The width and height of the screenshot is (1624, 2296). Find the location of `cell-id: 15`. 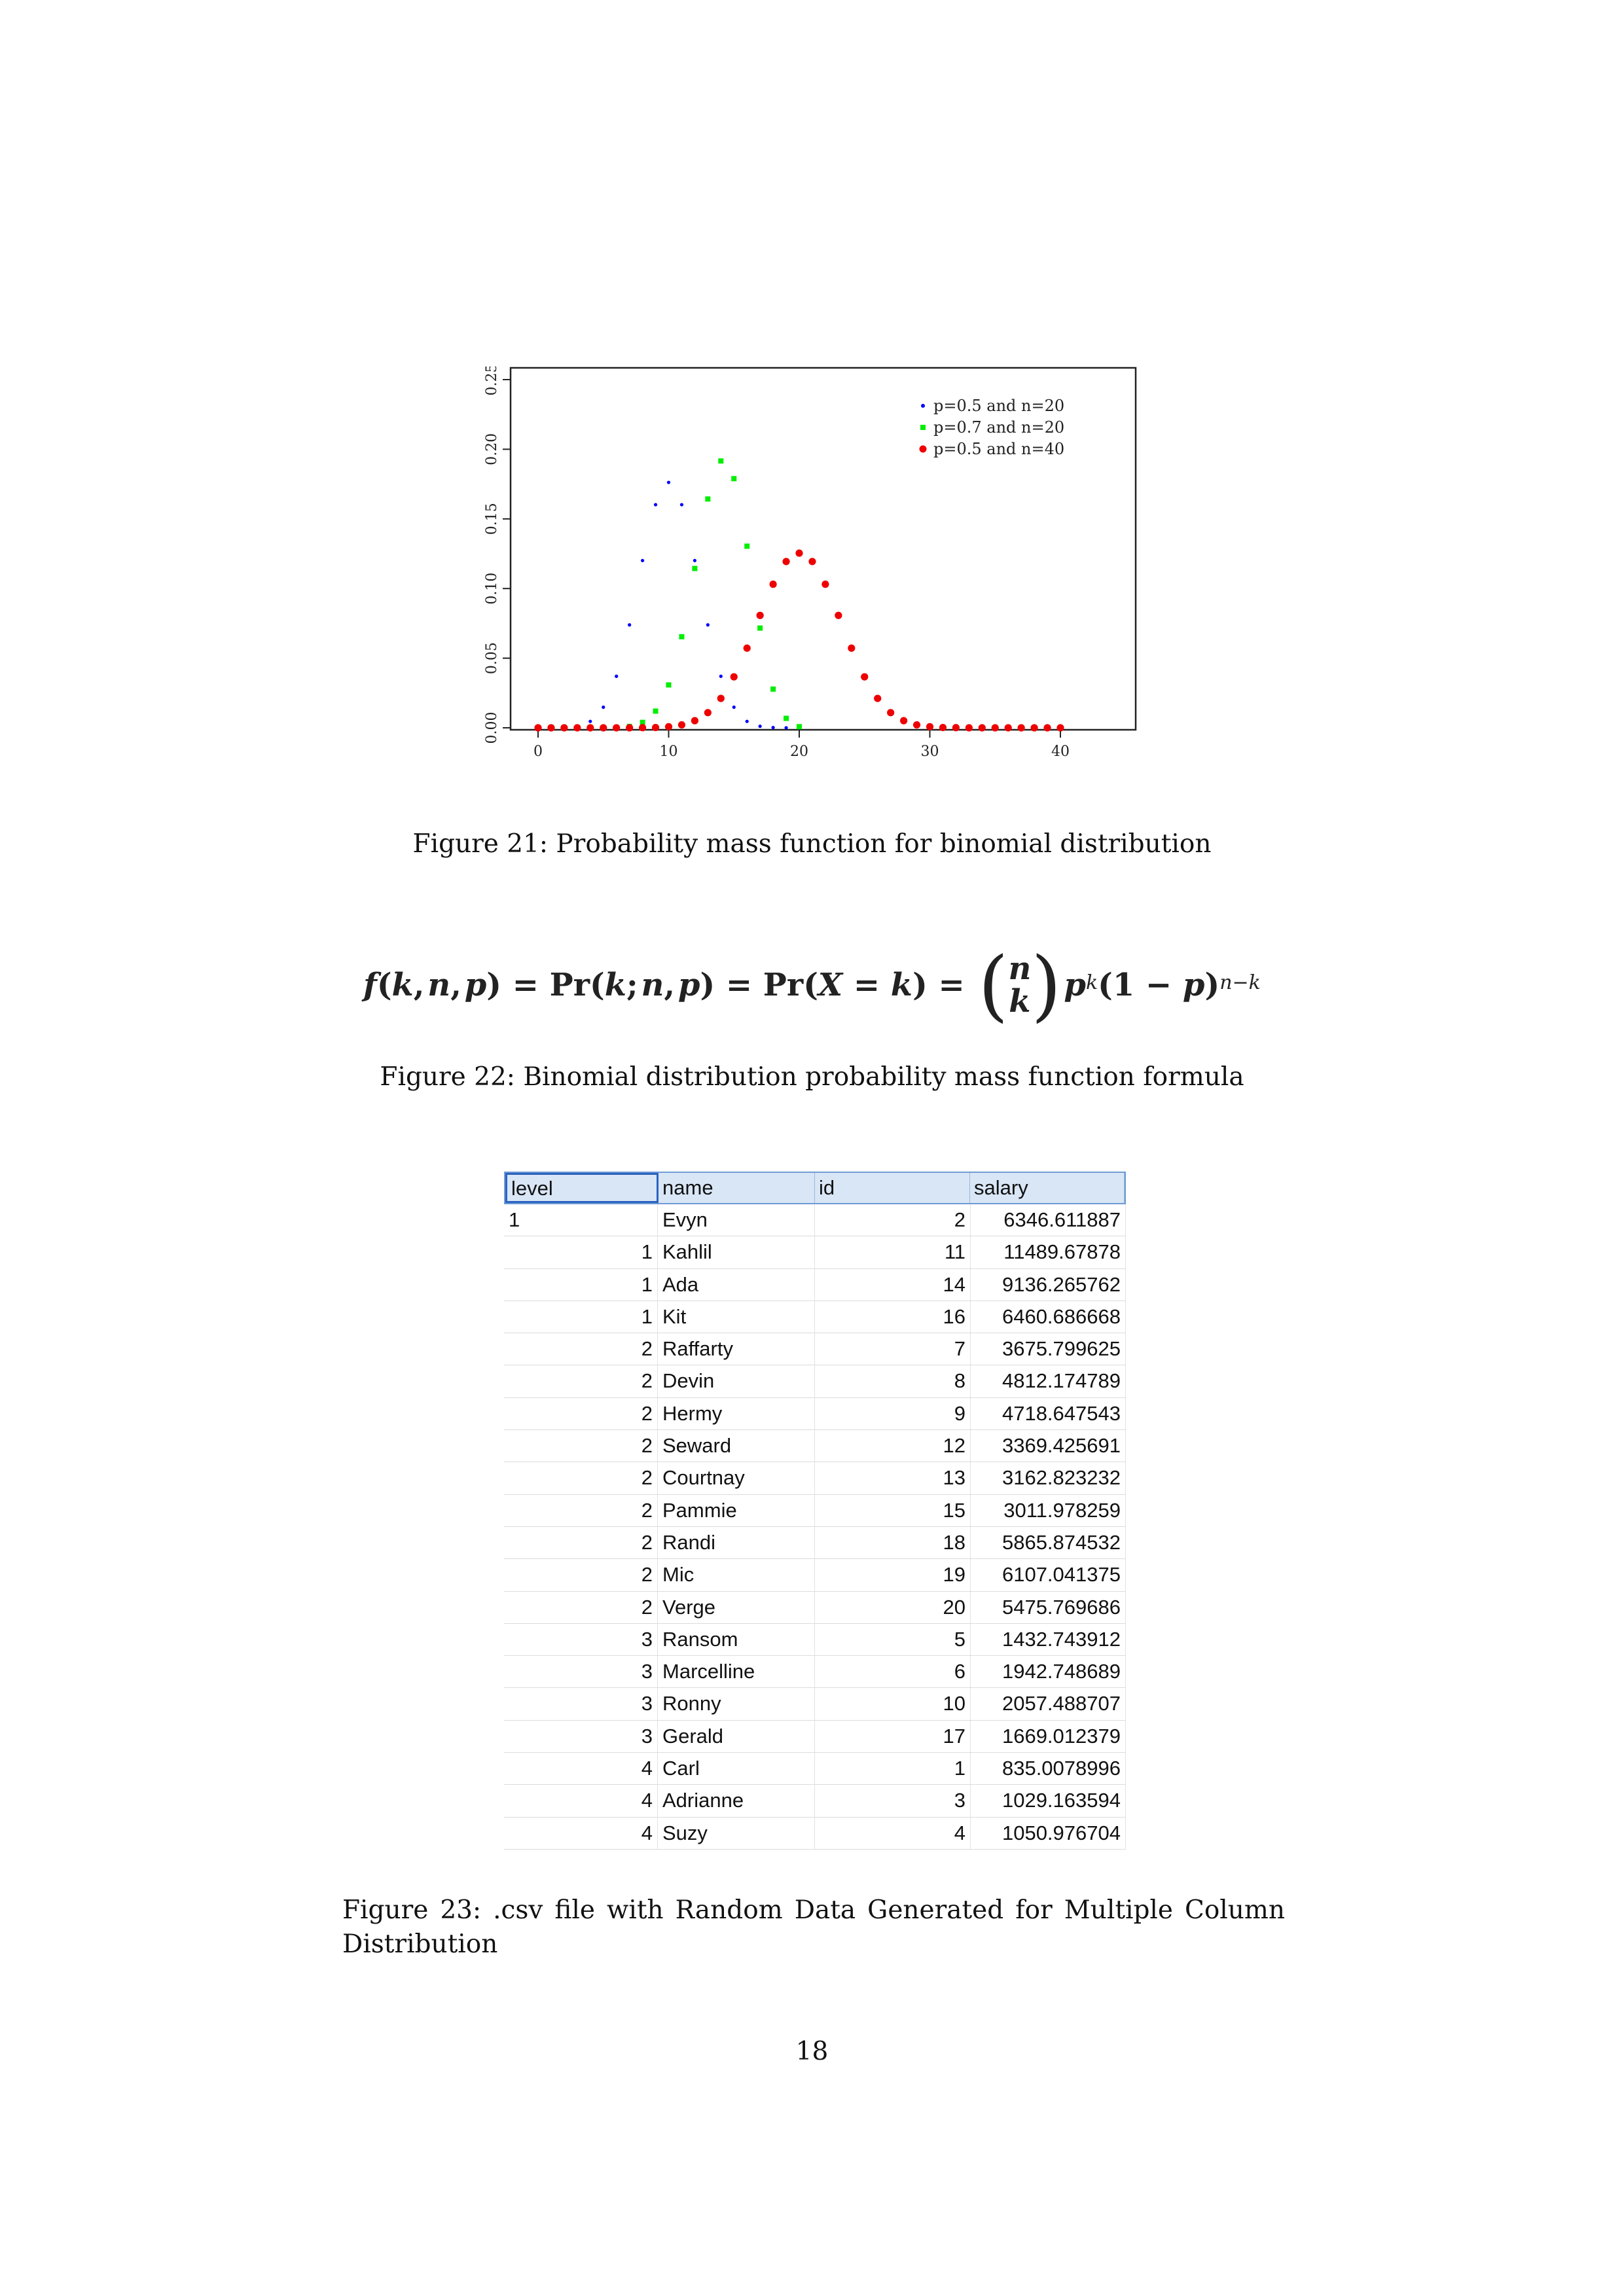

cell-id: 15 is located at coordinates (893, 1510).